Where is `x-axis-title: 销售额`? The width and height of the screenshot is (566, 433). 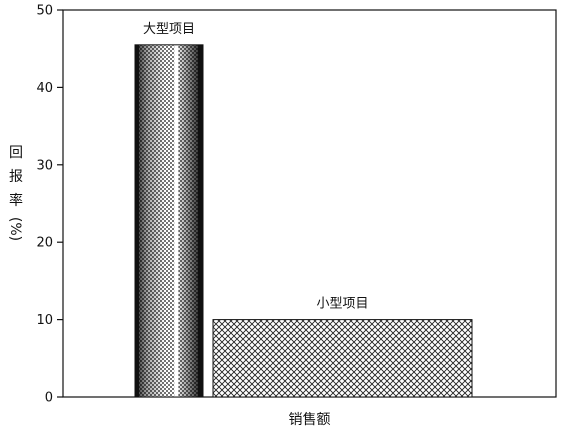 x-axis-title: 销售额 is located at coordinates (310, 420).